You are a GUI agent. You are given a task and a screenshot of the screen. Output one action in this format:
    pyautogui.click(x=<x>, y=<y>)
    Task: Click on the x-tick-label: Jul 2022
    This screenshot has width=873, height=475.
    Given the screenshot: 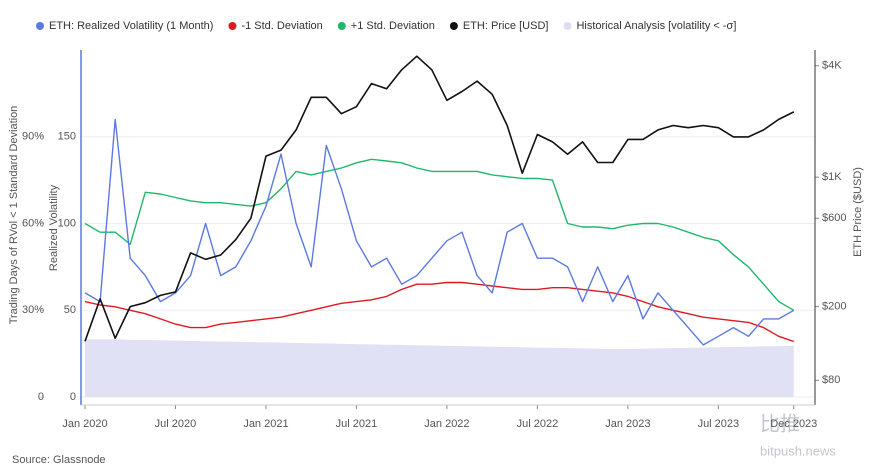 What is the action you would take?
    pyautogui.click(x=538, y=424)
    